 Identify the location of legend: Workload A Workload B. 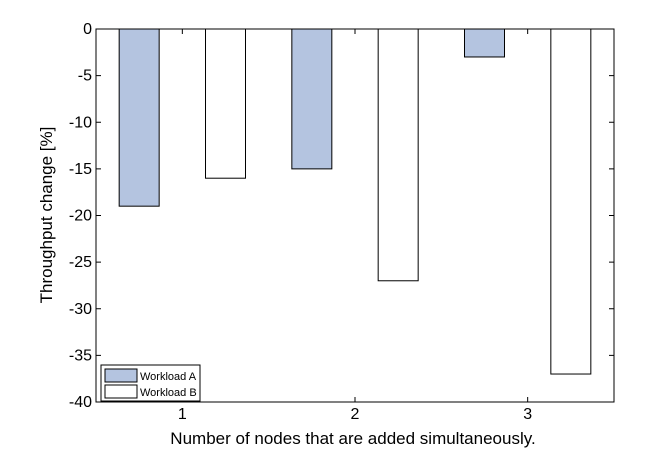
(150, 383).